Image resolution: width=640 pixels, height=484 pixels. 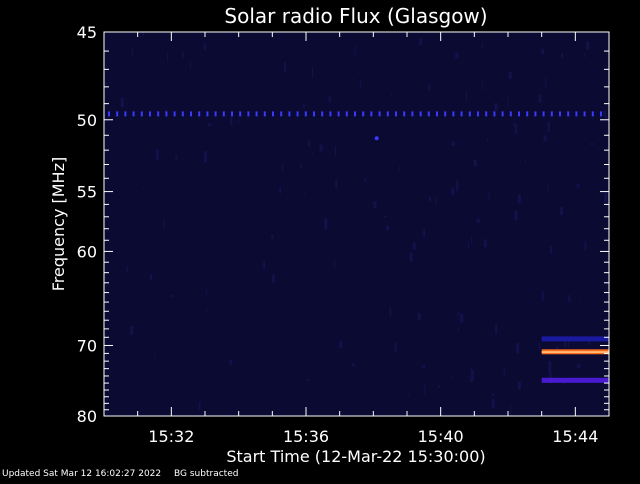 I want to click on signal-point, so click(x=376, y=138).